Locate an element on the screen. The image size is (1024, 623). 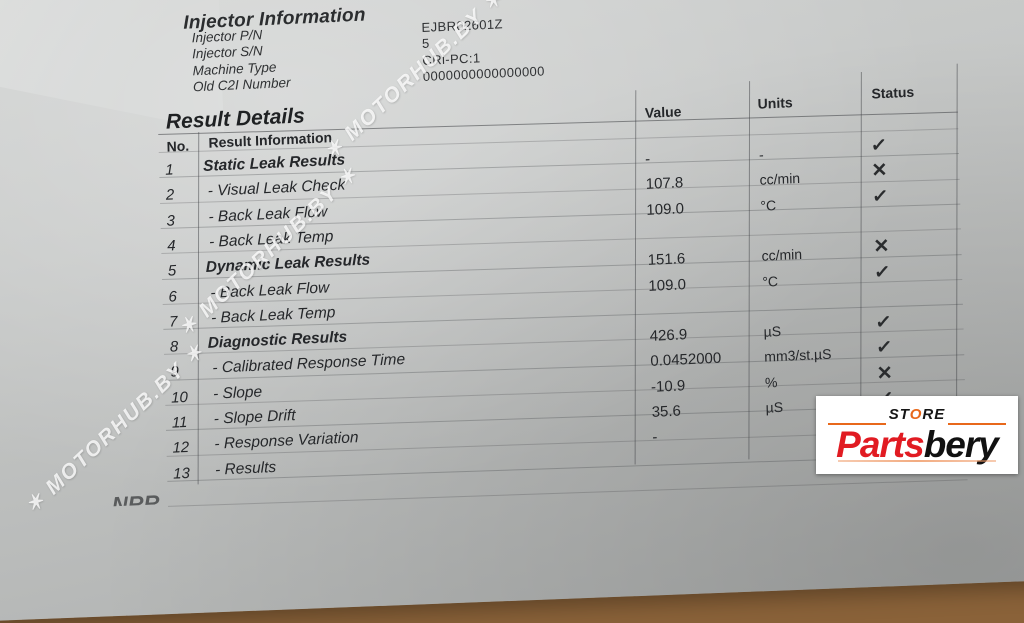
logo-store-o-ring: O is located at coordinates (916, 414).